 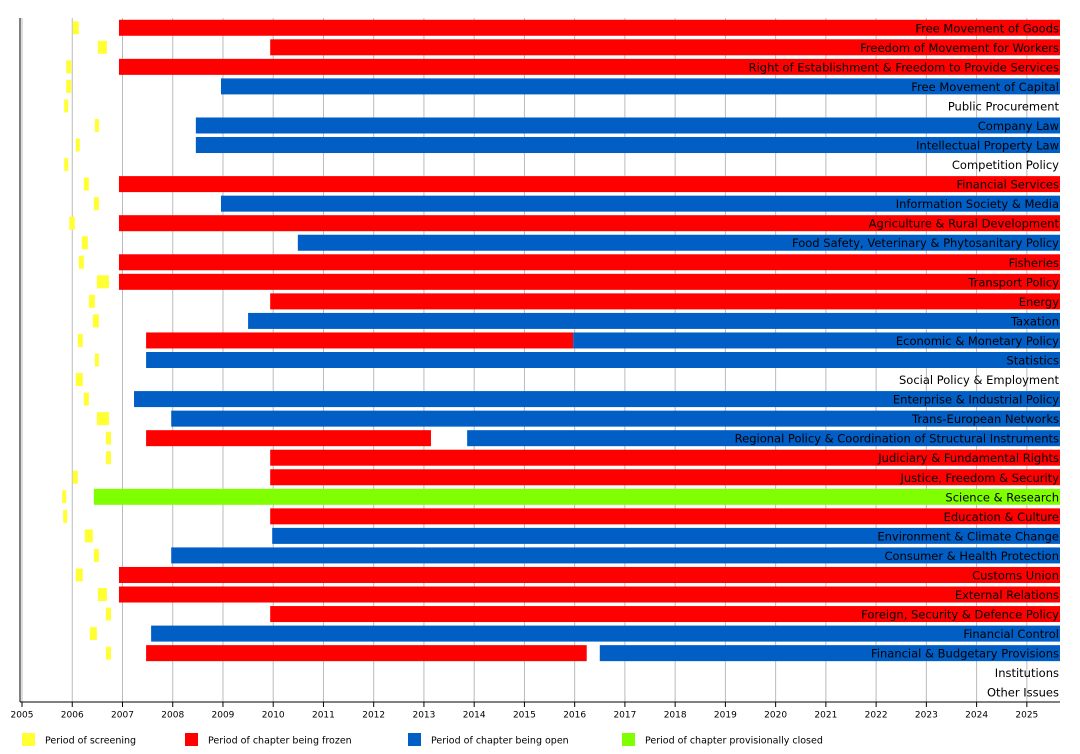 What do you see at coordinates (90, 741) in the screenshot?
I see `legend-label: Period of screening` at bounding box center [90, 741].